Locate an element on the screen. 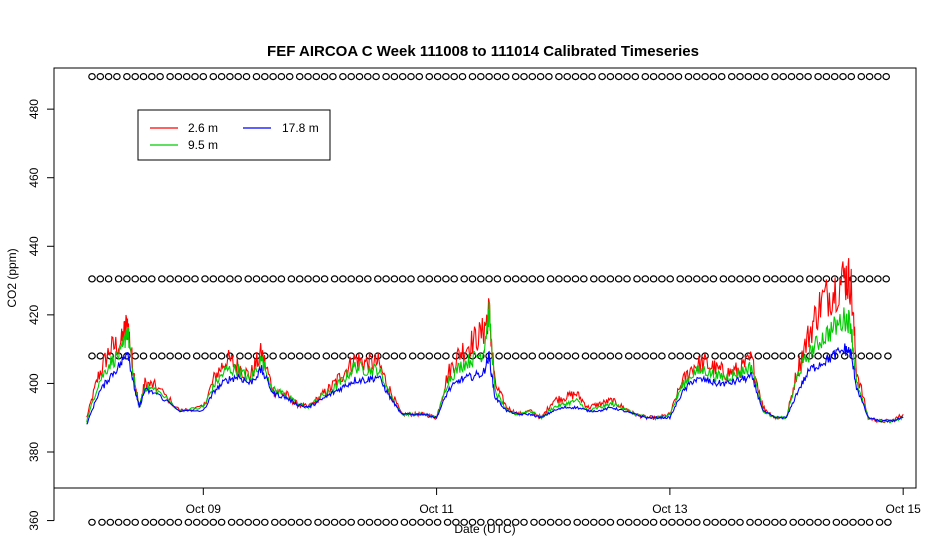 Image resolution: width=936 pixels, height=540 pixels. y-tick-label: 420 is located at coordinates (34, 315).